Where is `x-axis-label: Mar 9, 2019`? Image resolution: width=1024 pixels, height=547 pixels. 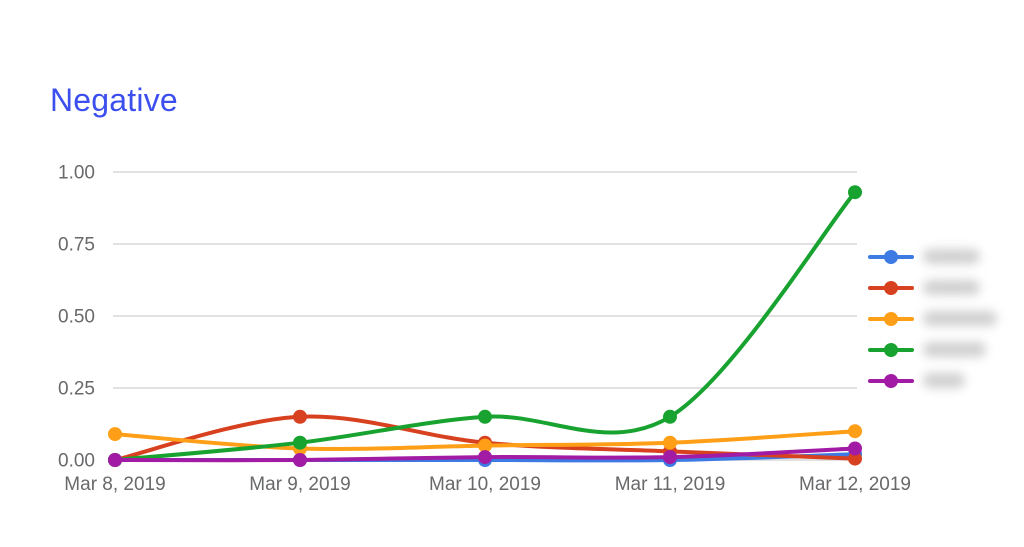
x-axis-label: Mar 9, 2019 is located at coordinates (299, 484).